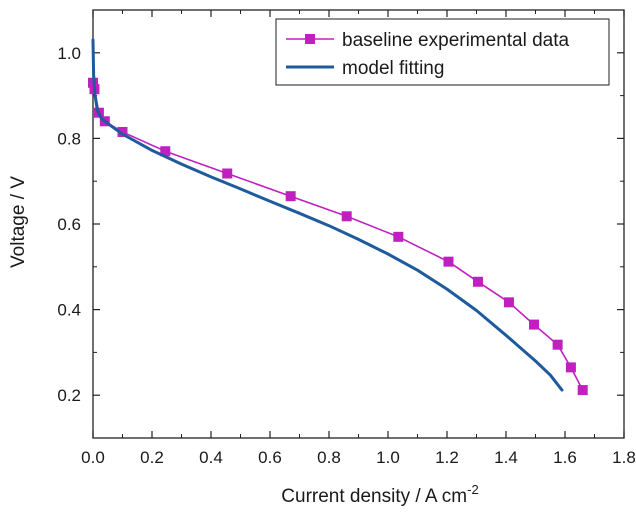  What do you see at coordinates (69, 224) in the screenshot?
I see `y-tick-label: 0.6` at bounding box center [69, 224].